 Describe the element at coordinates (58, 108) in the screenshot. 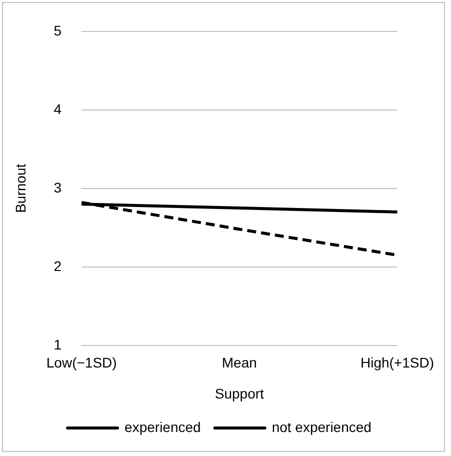

I see `y-tick-label: 4` at that location.